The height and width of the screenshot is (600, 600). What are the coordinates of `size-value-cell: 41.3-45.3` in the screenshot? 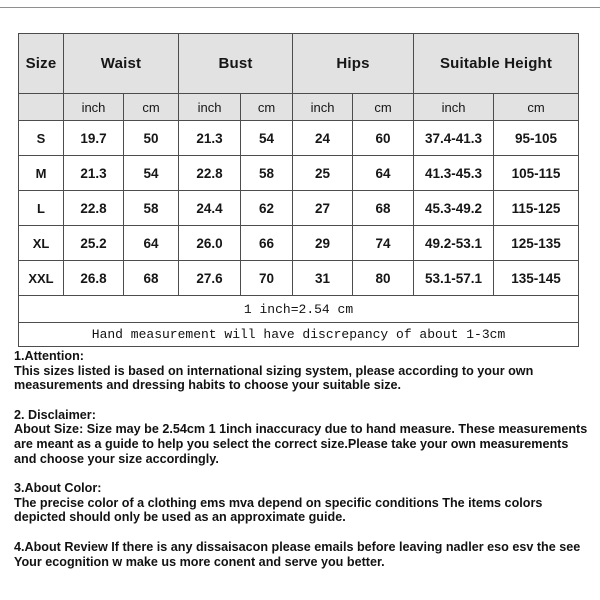 It's located at (454, 173).